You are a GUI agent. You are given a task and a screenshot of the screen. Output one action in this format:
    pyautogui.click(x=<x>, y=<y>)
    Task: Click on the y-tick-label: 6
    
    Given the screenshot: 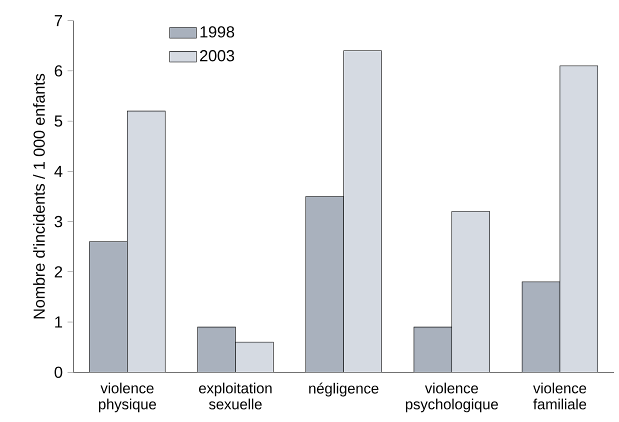 What is the action you would take?
    pyautogui.click(x=58, y=71)
    